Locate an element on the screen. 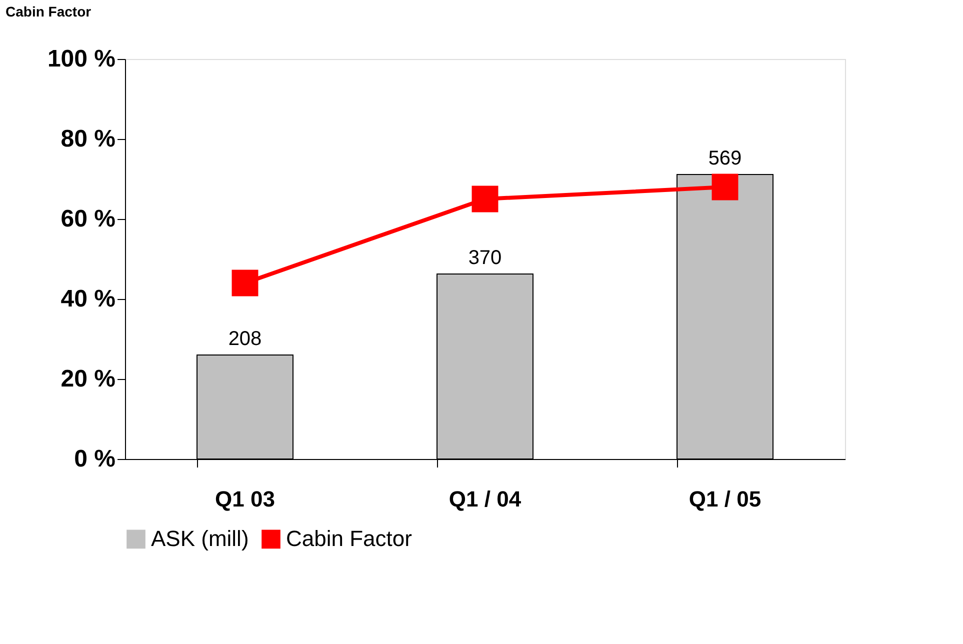  y-tick-label: 20 % is located at coordinates (88, 379).